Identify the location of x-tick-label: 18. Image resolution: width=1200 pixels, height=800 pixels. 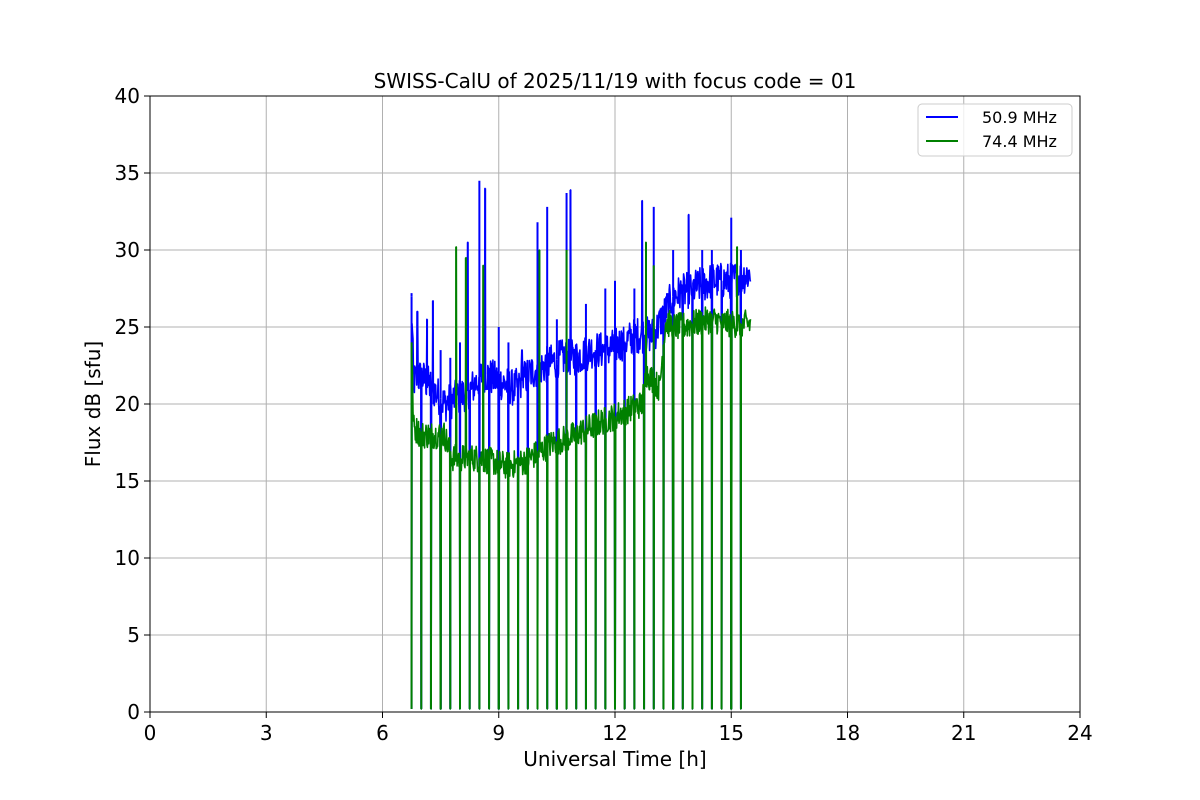
(847, 733).